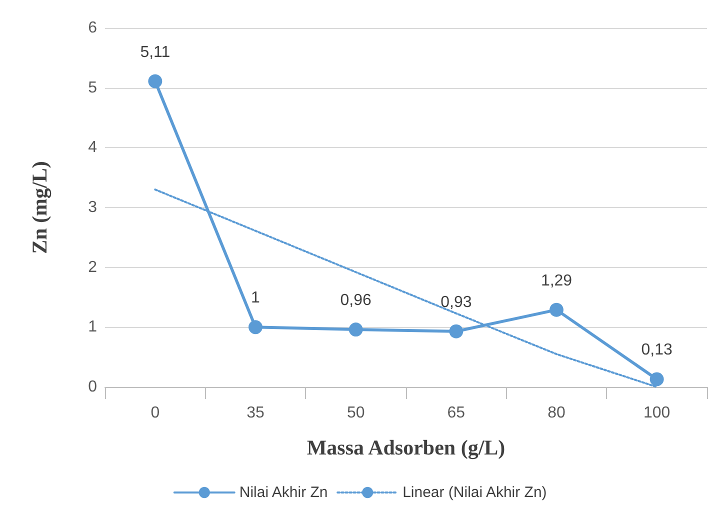  Describe the element at coordinates (255, 298) in the screenshot. I see `data-label: 1` at that location.